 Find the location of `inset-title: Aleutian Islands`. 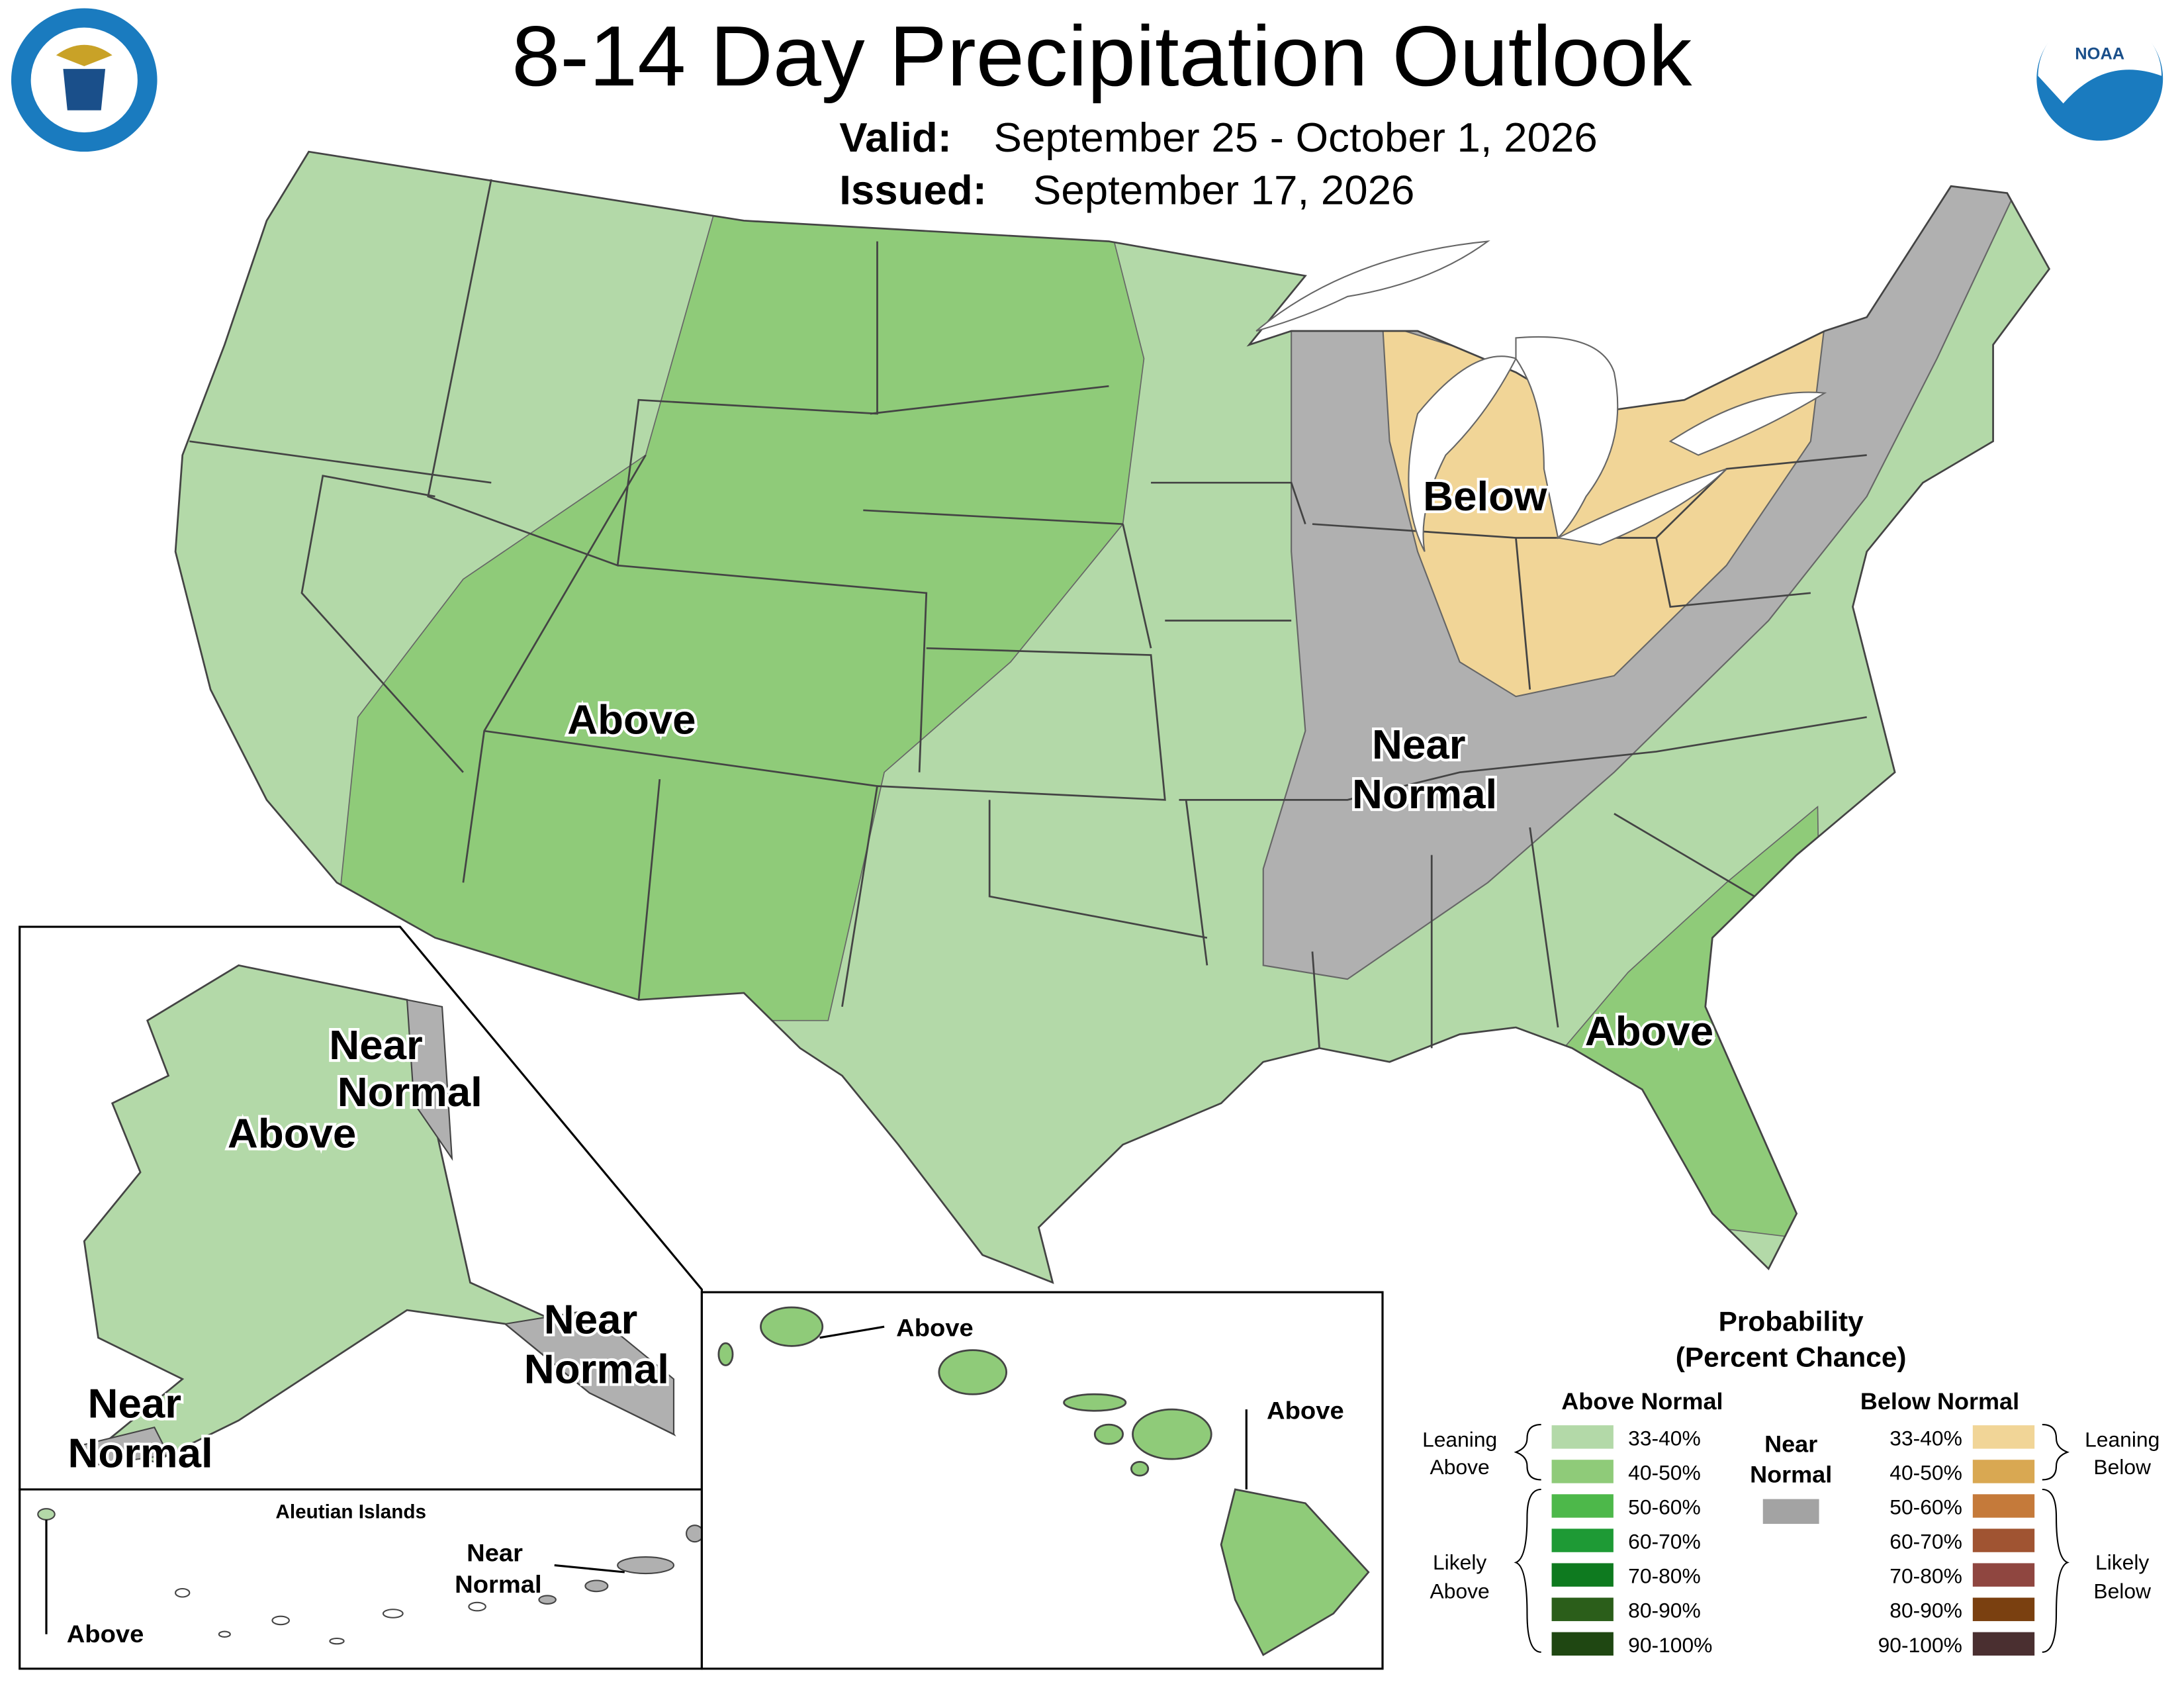

inset-title: Aleutian Islands is located at coordinates (350, 1512).